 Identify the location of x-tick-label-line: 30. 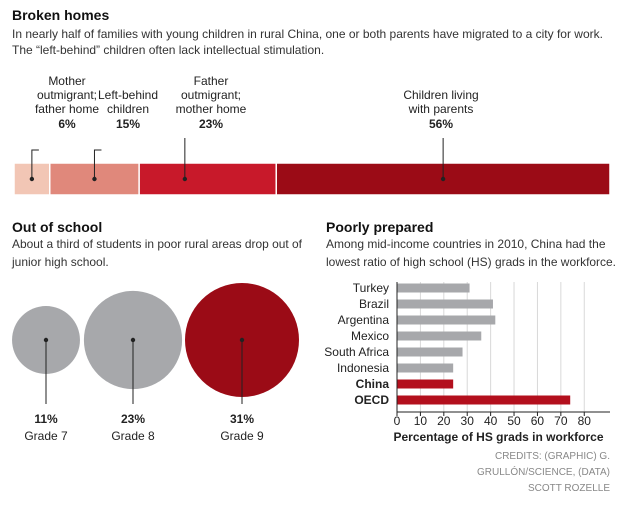
(468, 421).